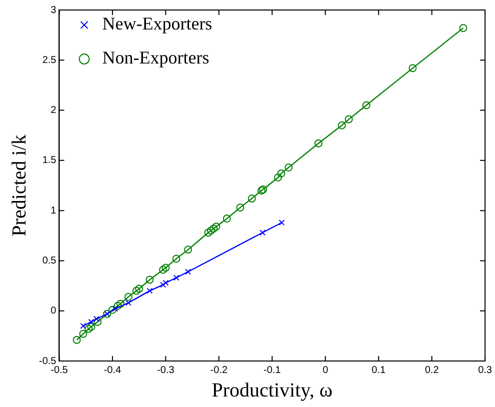  What do you see at coordinates (53, 210) in the screenshot?
I see `y-tick-label: 1` at bounding box center [53, 210].